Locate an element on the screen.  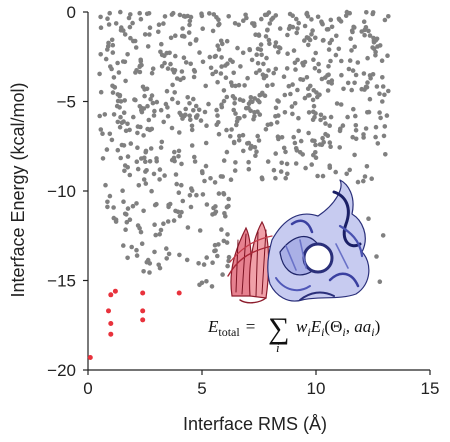
y-tick-label: −10 is located at coordinates (61, 191).